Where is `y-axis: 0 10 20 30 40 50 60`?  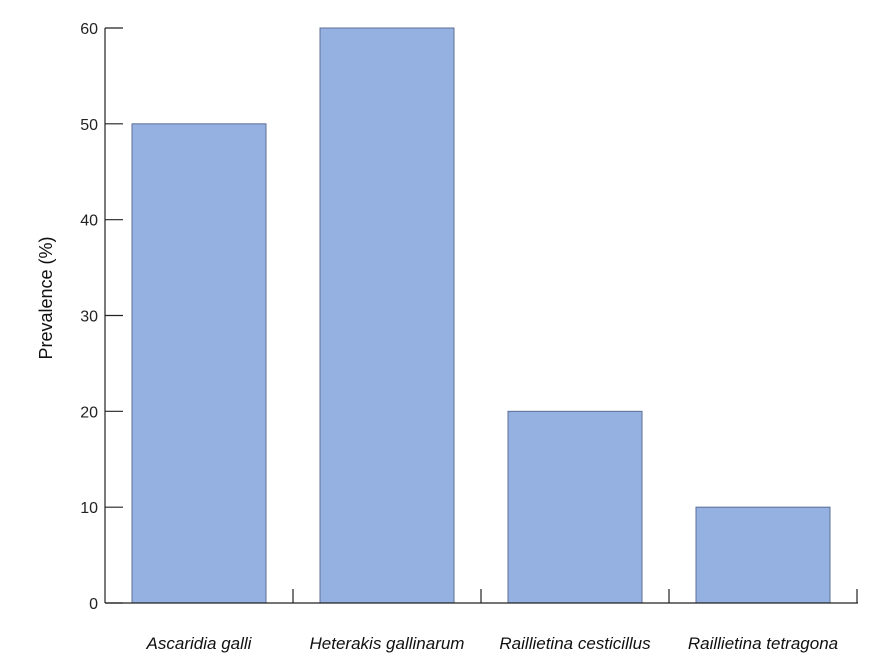 y-axis: 0 10 20 30 40 50 60 is located at coordinates (101, 317).